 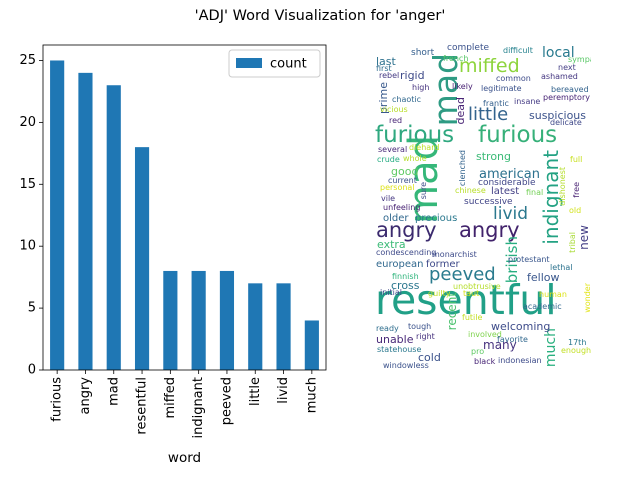 I want to click on cloud-word-windowless: windowless, so click(x=406, y=365).